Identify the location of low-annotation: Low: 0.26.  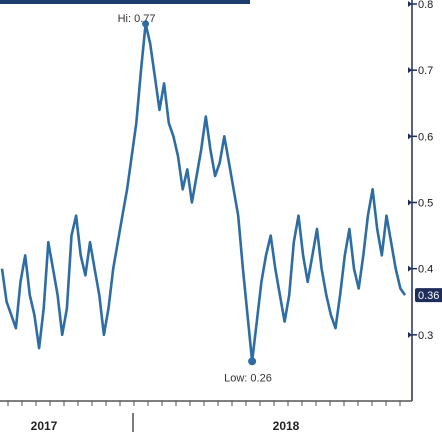
(248, 378).